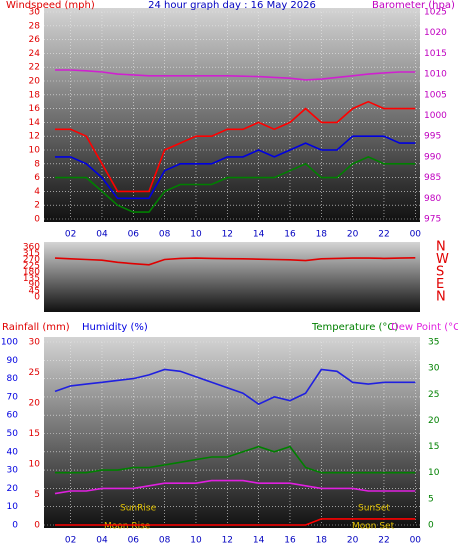  Describe the element at coordinates (31, 266) in the screenshot. I see `y-tick-label: 225` at that location.